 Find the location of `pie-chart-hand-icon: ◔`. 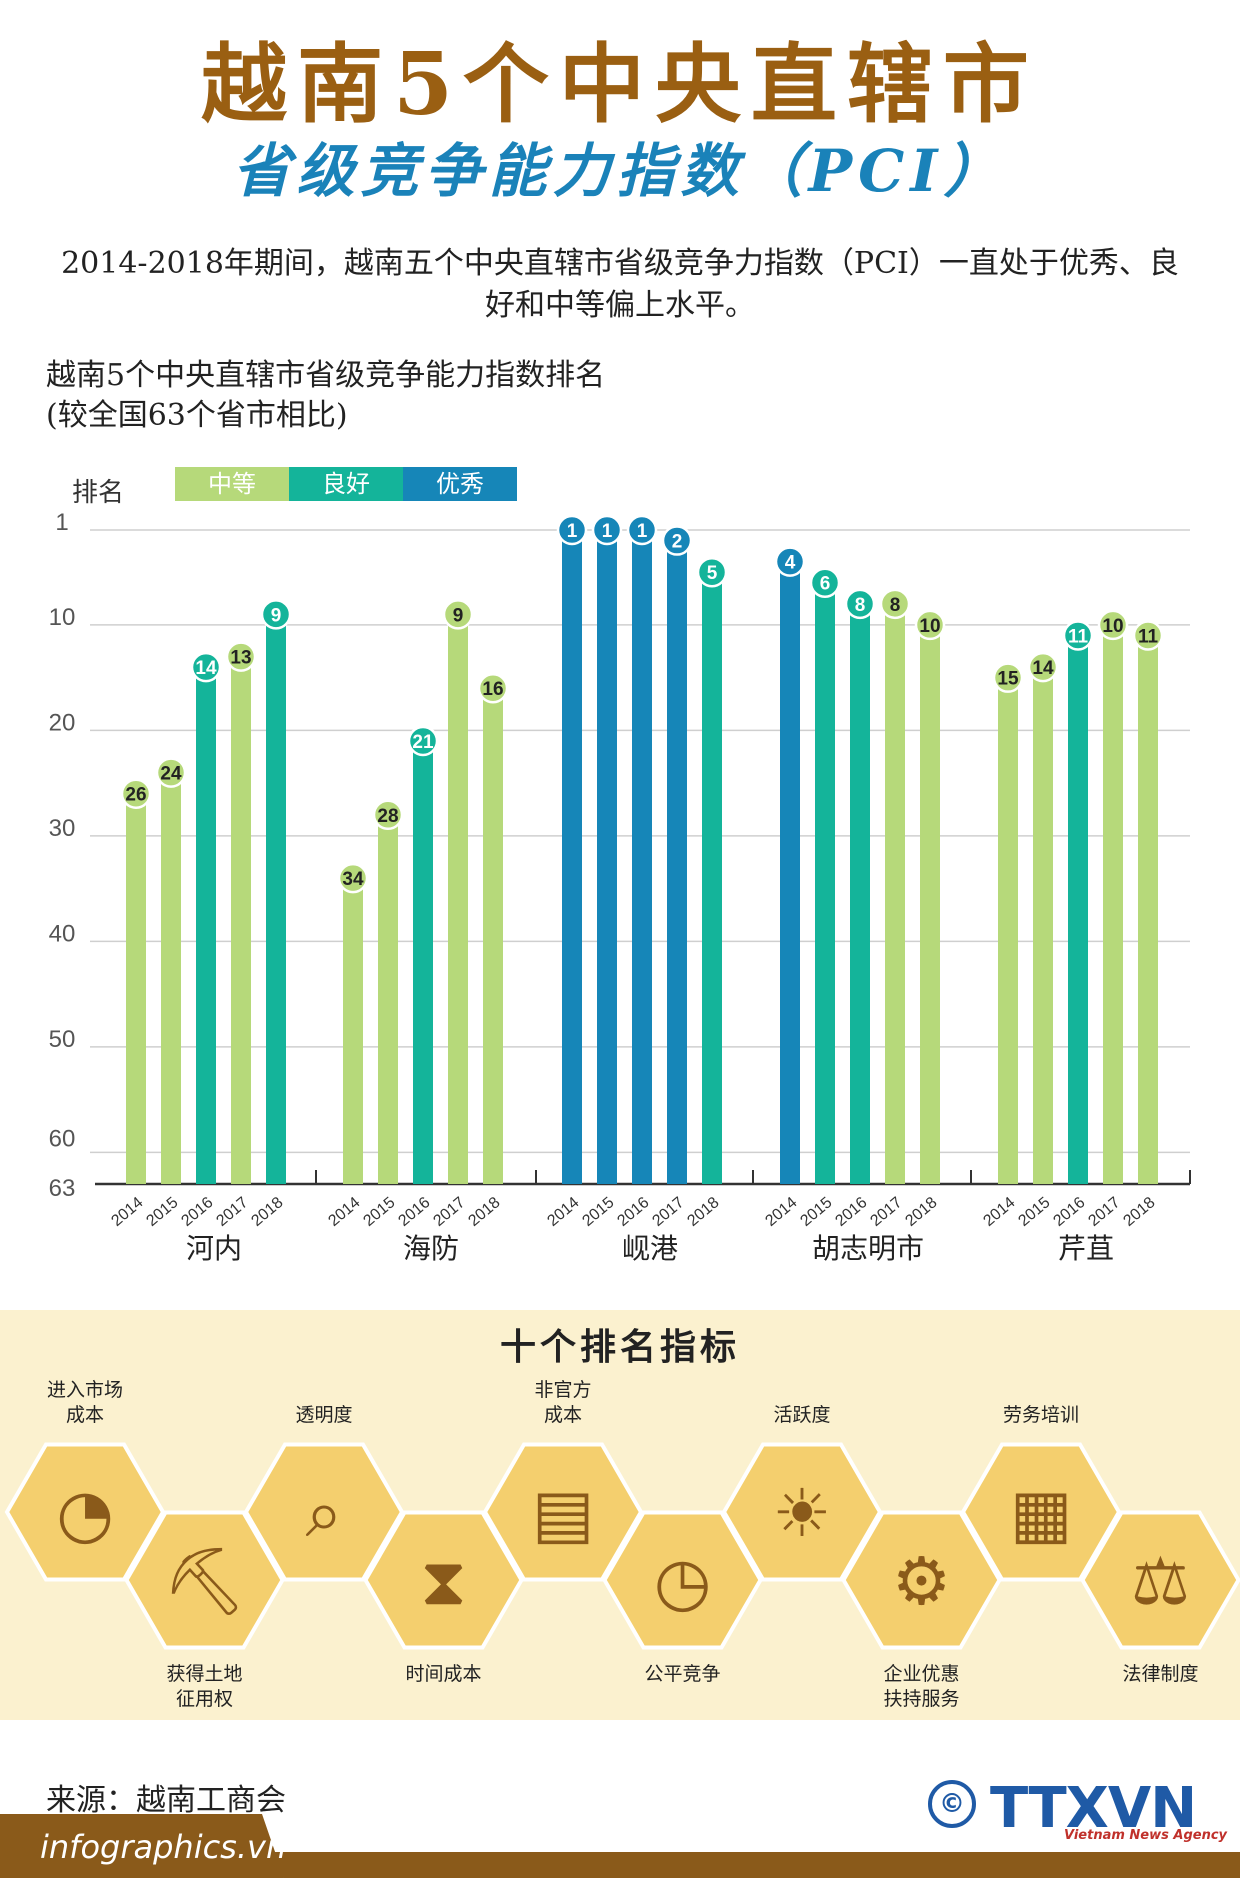

pie-chart-hand-icon: ◔ is located at coordinates (85, 1513).